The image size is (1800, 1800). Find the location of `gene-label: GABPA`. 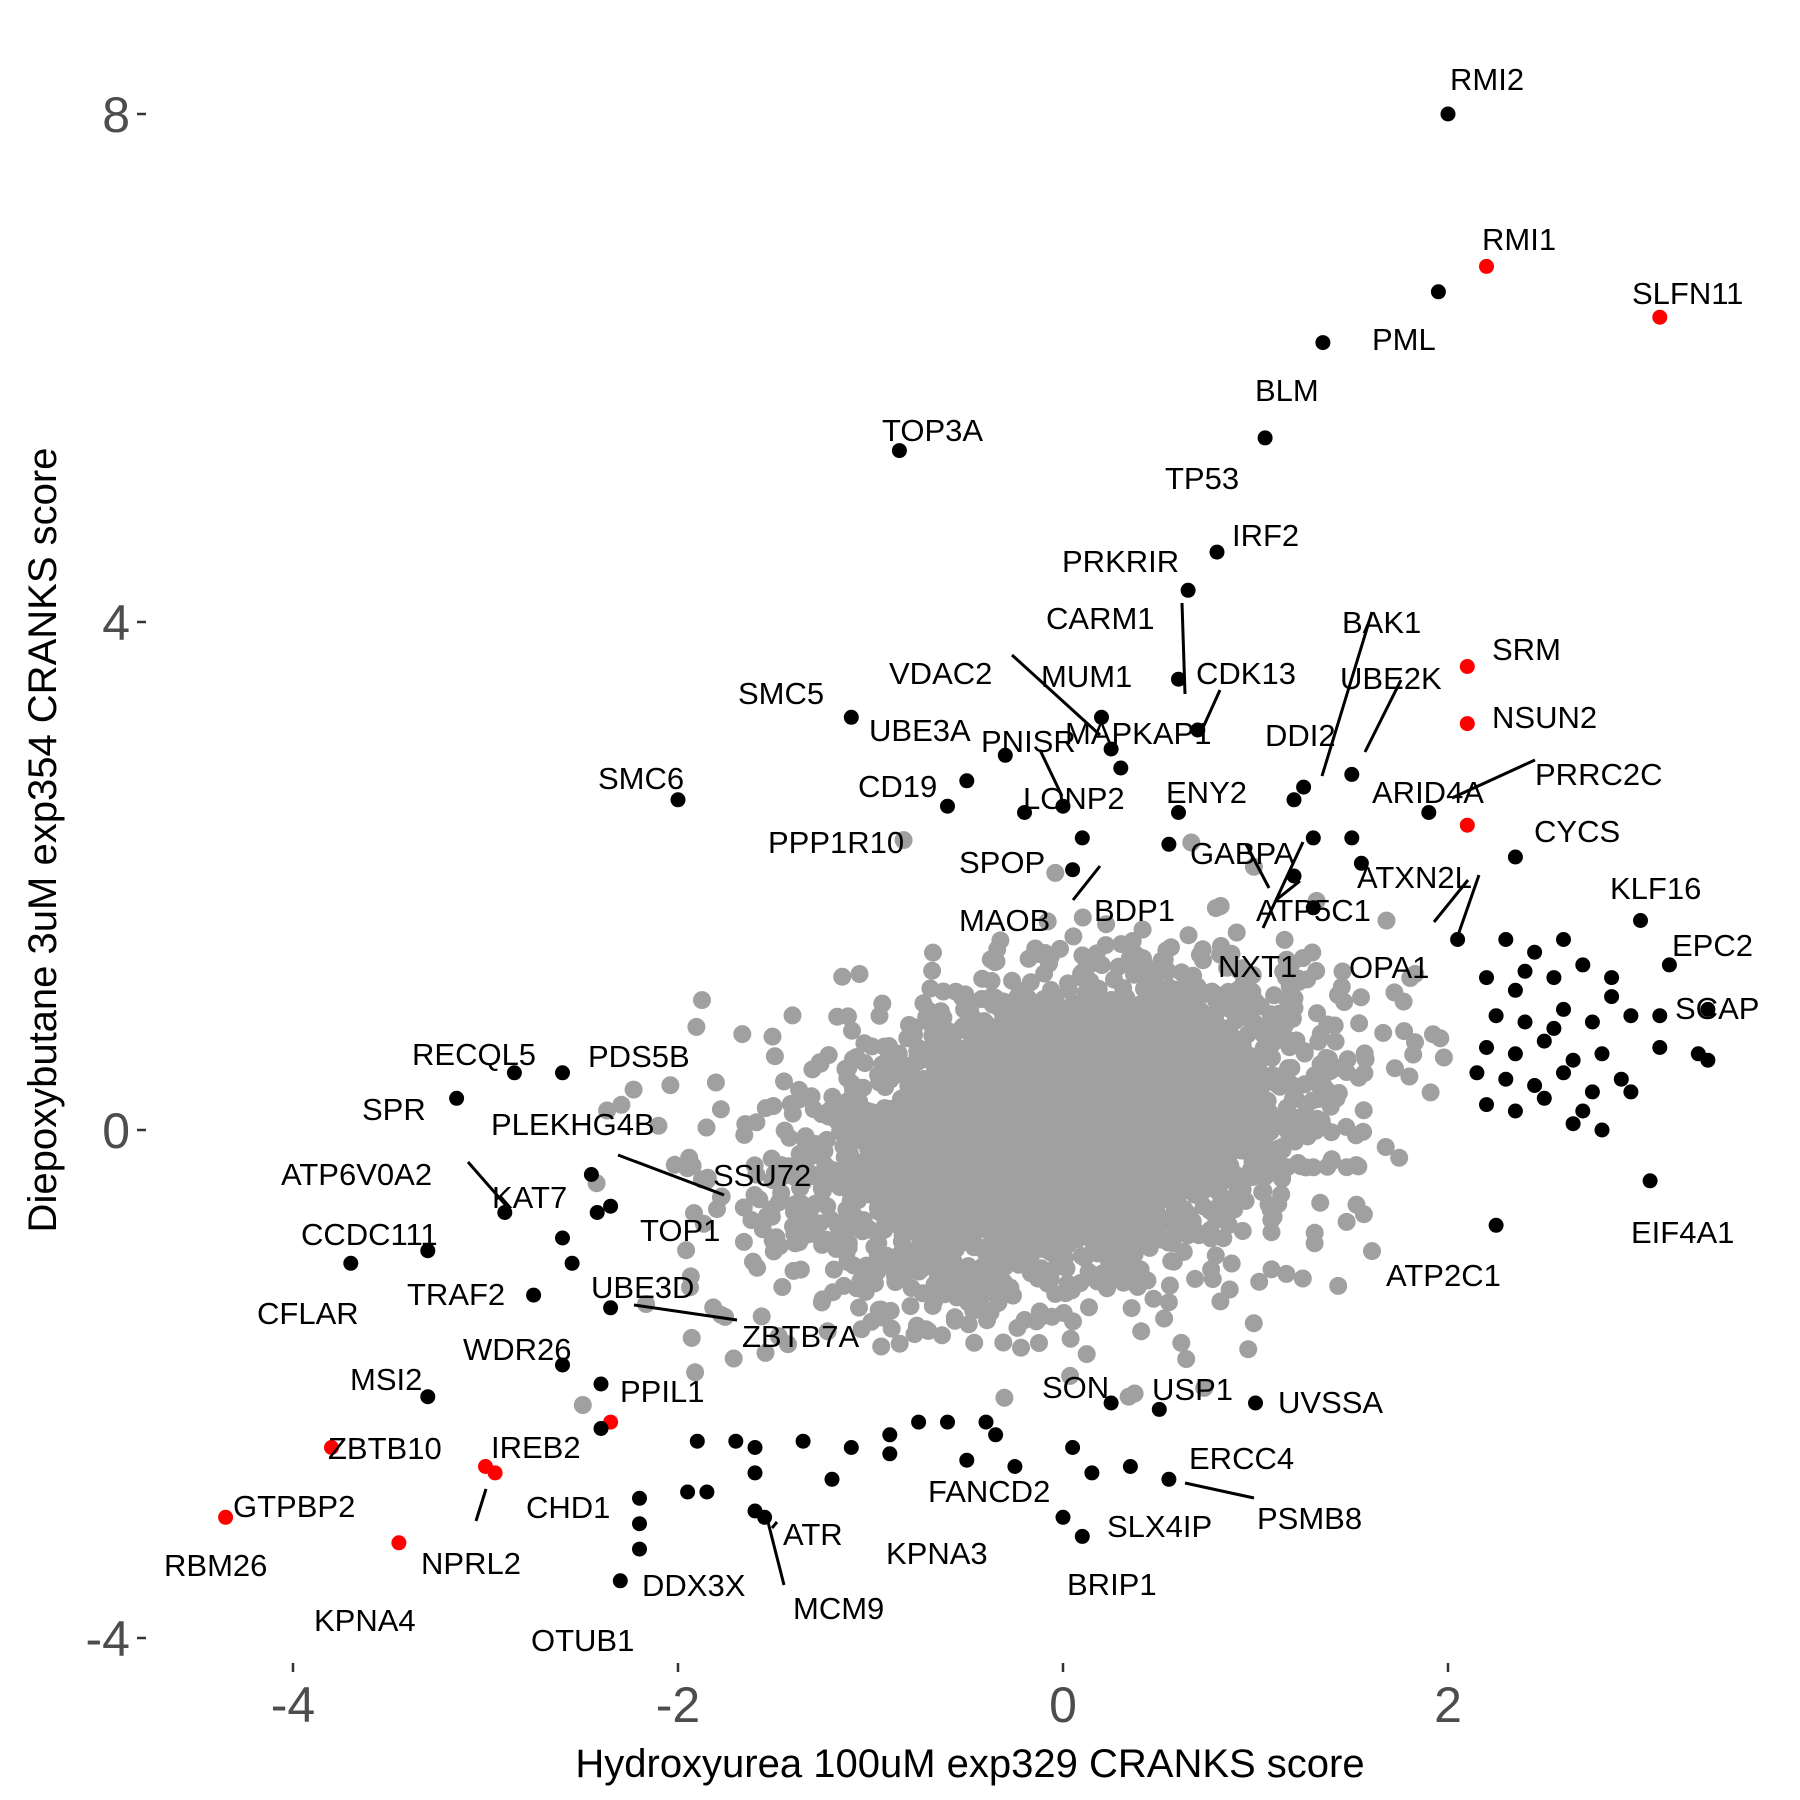

gene-label: GABPA is located at coordinates (1242, 853).